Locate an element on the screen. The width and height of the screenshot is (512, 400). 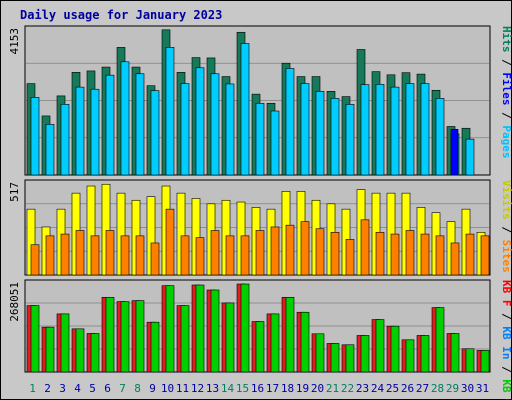
axis-max-label-kbytes: 268051 is located at coordinates (14, 302).